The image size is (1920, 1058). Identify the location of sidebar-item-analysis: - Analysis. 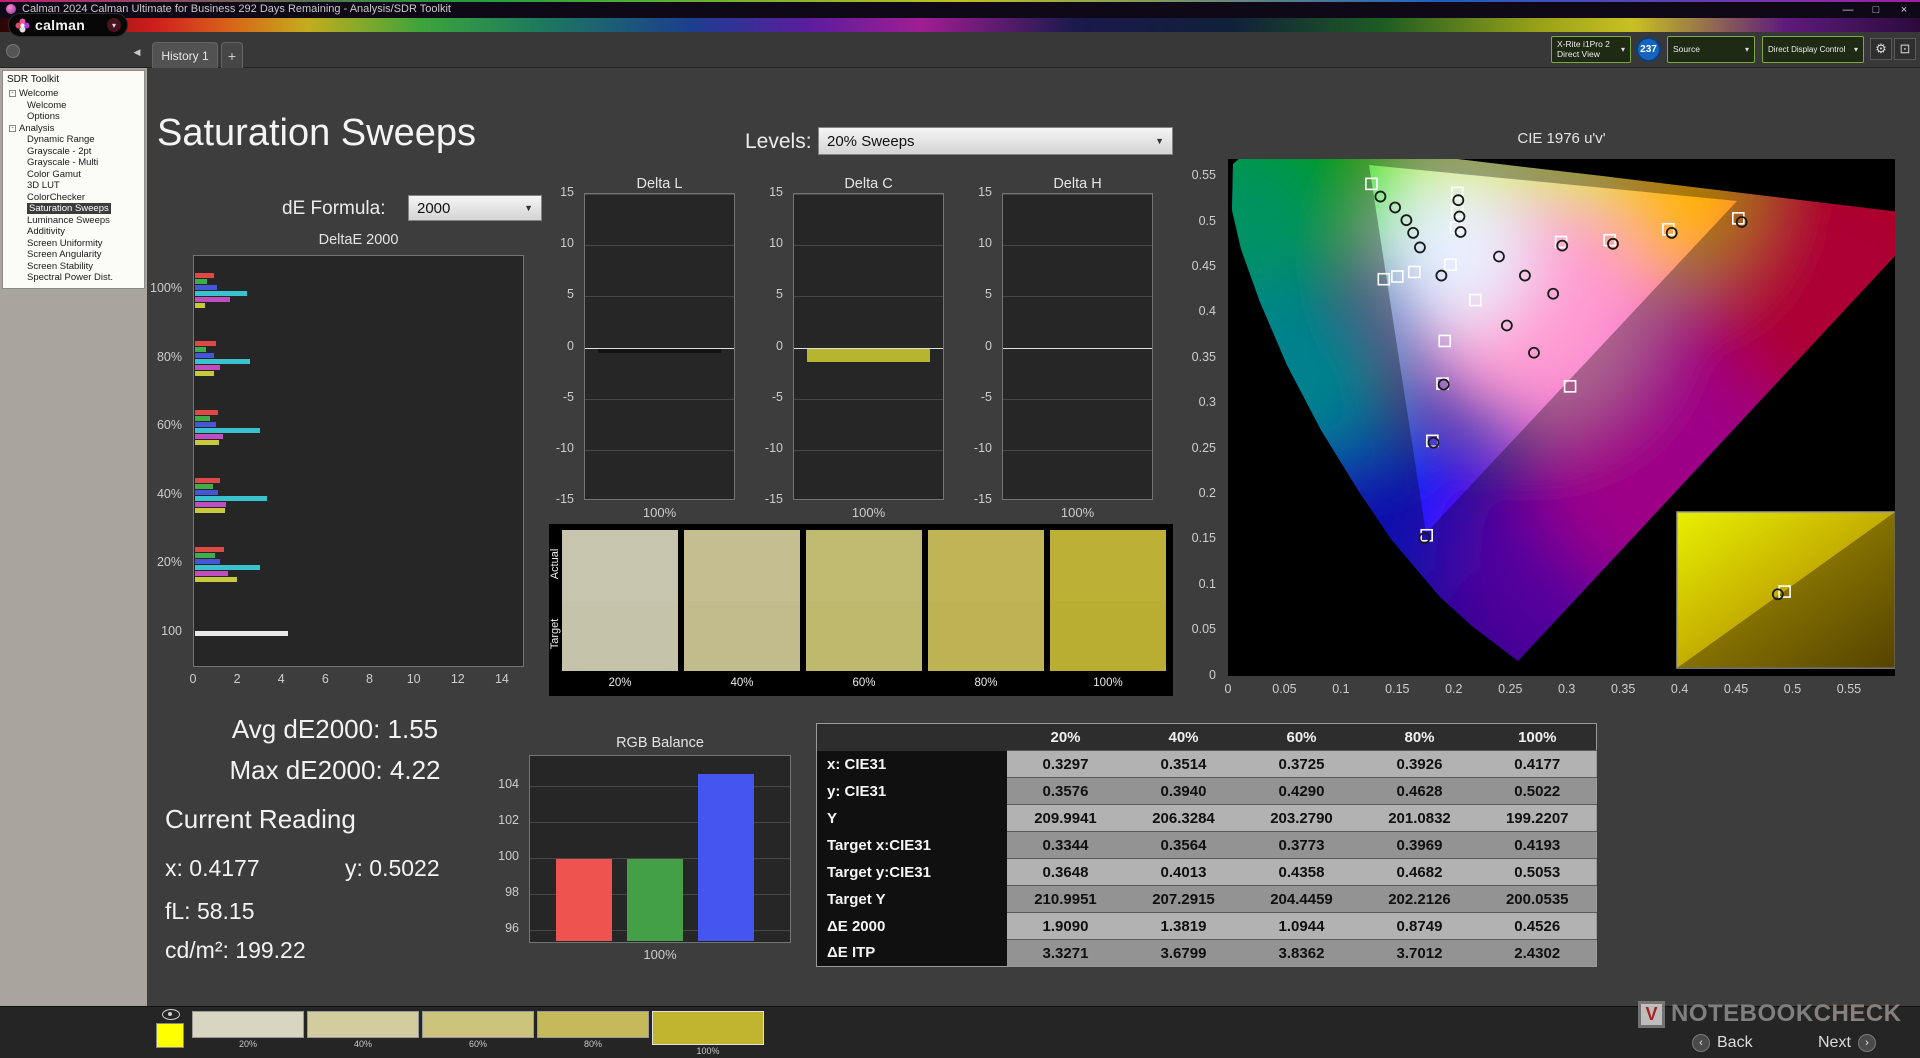
(74, 129).